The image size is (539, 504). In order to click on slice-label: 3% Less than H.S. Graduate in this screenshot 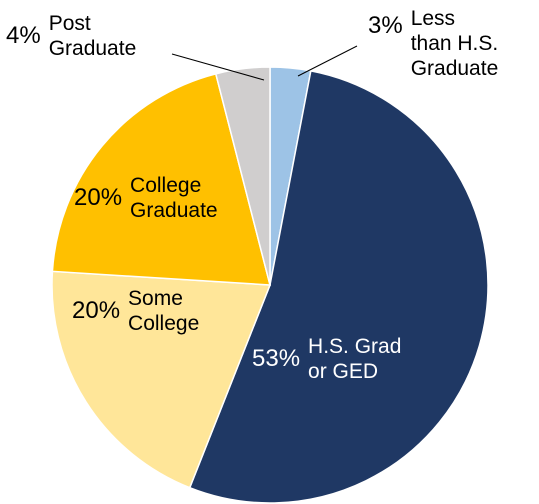, I will do `click(433, 43)`.